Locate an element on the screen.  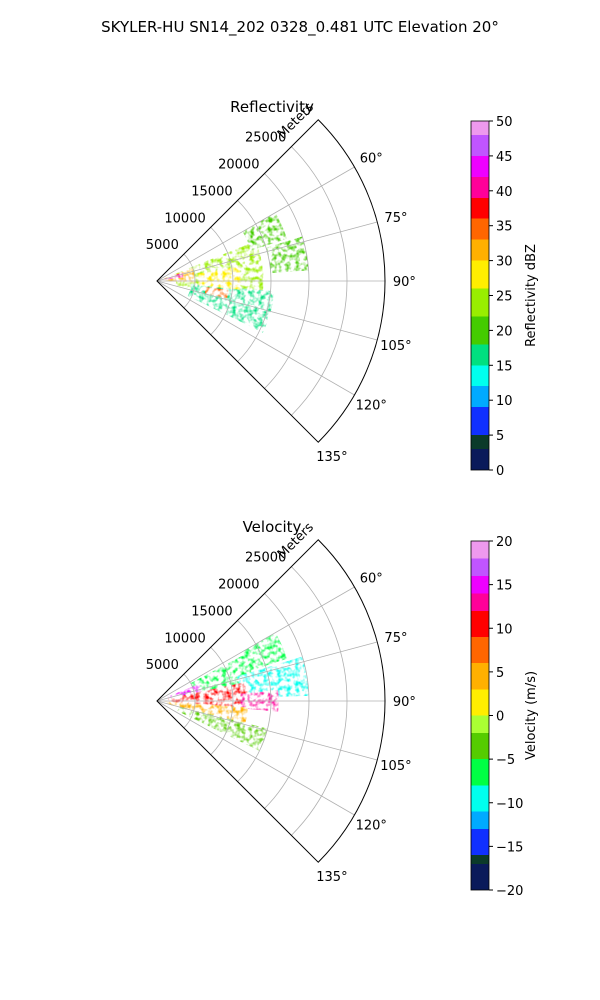
colorbar-tick-label: 40 is located at coordinates (504, 192).